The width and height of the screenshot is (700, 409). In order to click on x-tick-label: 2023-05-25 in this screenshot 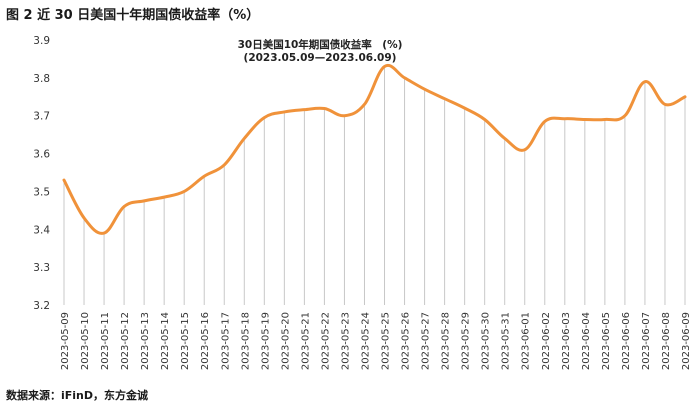, I will do `click(386, 341)`.